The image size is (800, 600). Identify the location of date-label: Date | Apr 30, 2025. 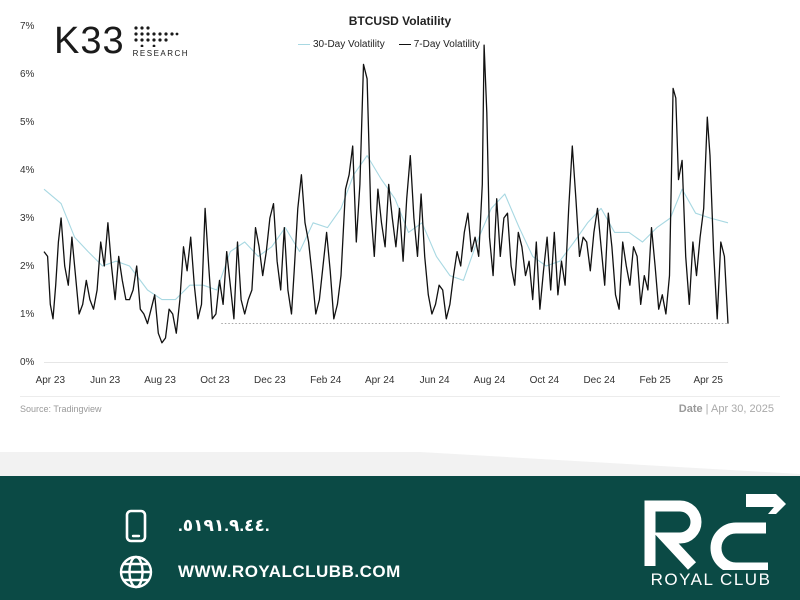
(726, 409).